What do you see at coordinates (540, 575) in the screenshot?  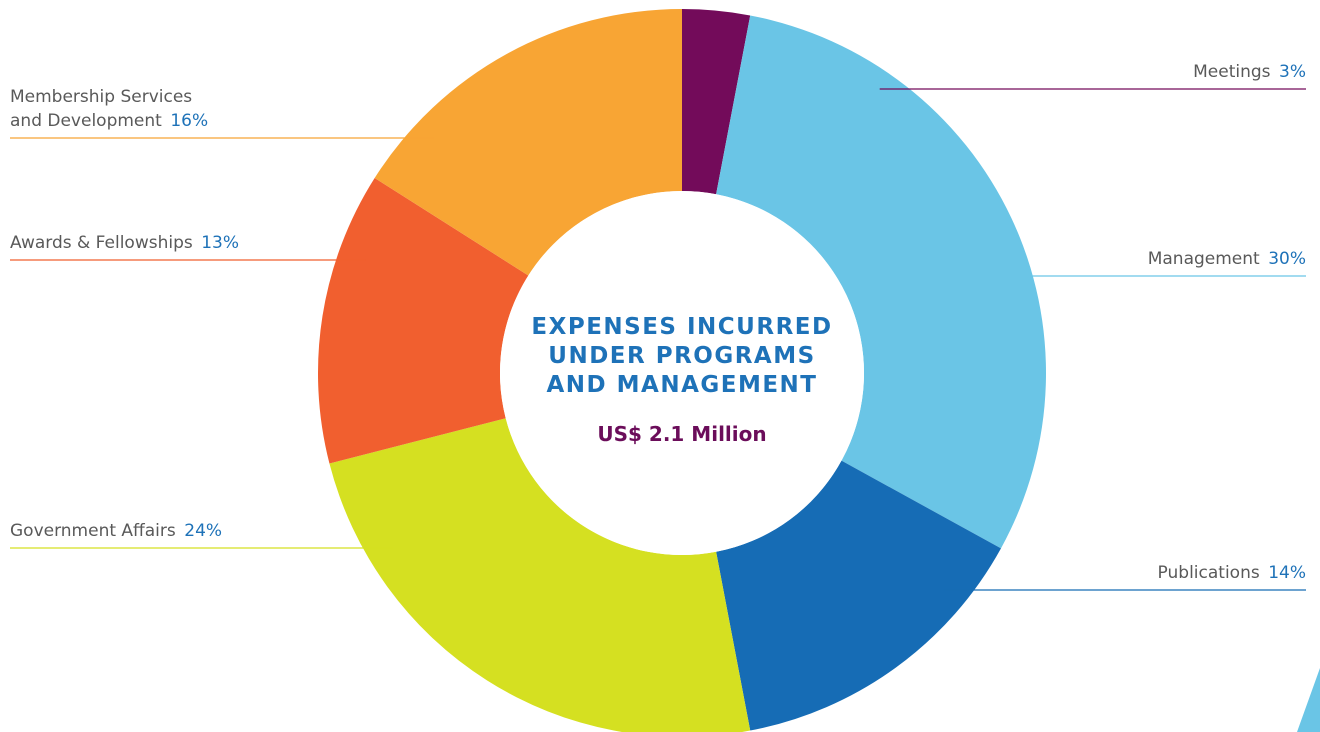 I see `slice-government-affairs` at bounding box center [540, 575].